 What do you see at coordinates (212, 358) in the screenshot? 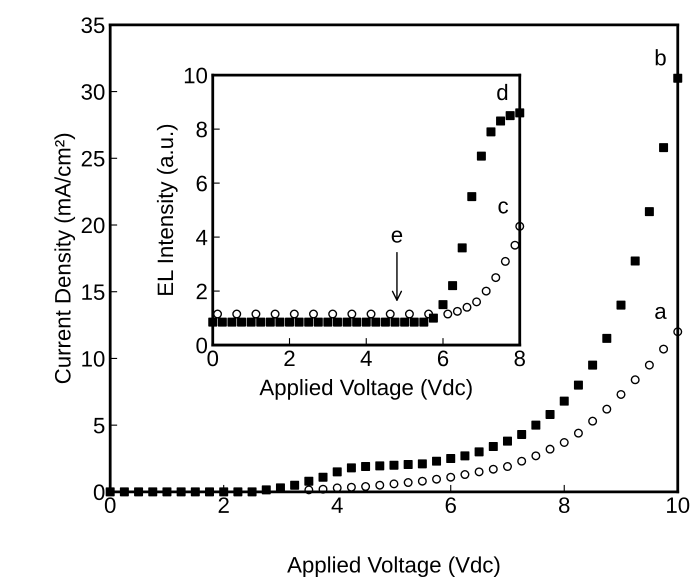
I see `x-tick-label: 0` at bounding box center [212, 358].